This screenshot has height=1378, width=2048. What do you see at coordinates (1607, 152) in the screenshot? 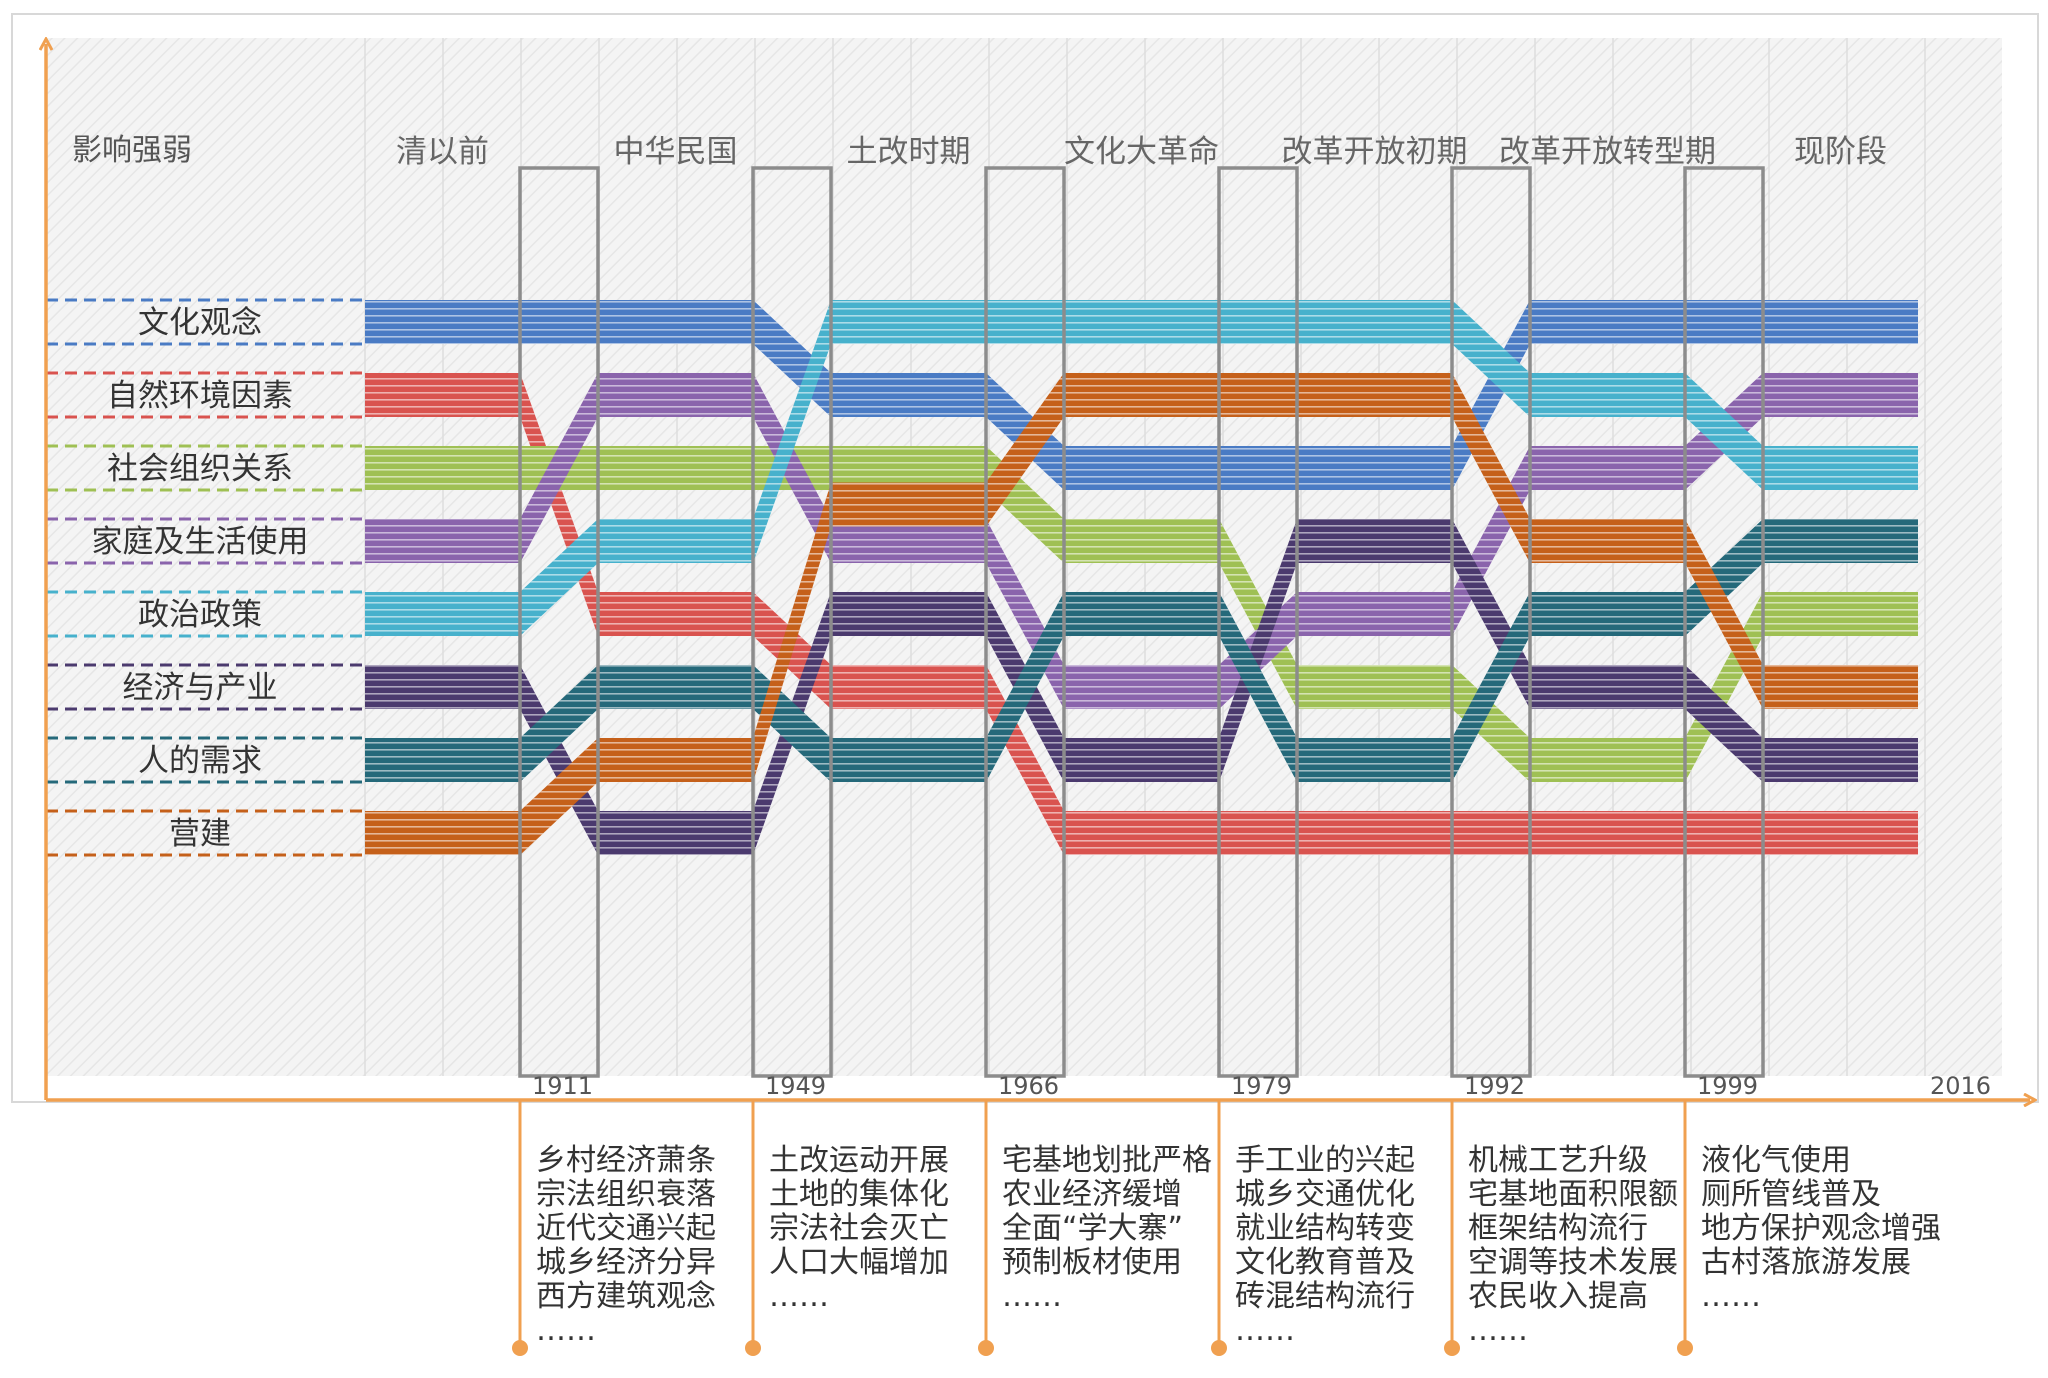
I see `period-label: 改革开放转型期` at bounding box center [1607, 152].